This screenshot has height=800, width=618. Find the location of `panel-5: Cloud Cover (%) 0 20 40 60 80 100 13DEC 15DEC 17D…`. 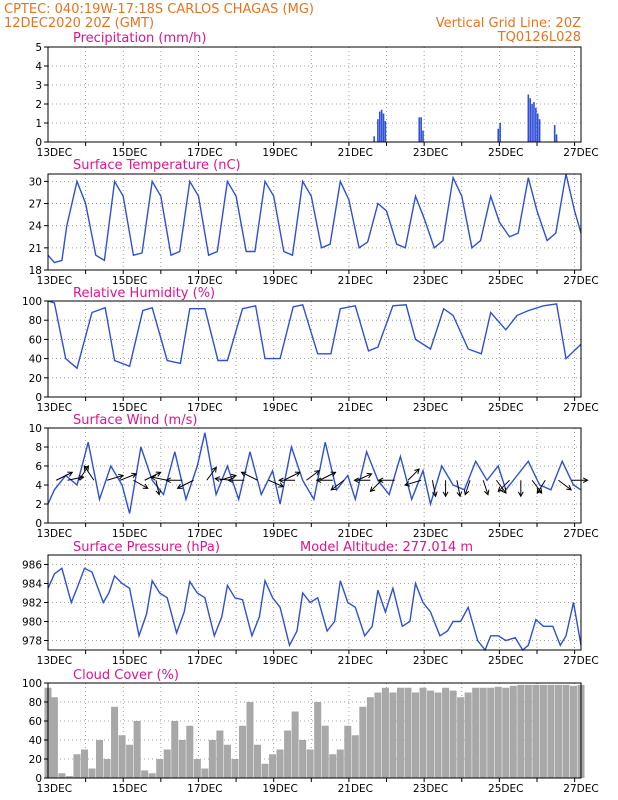

panel-5: Cloud Cover (%) 0 20 40 60 80 100 13DEC 15DEC 17D… is located at coordinates (310, 731).